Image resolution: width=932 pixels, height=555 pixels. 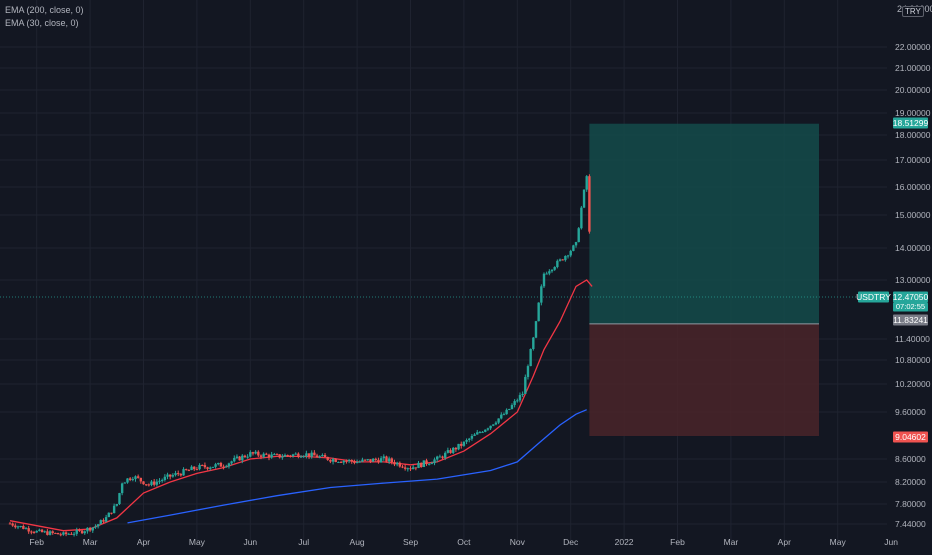 I want to click on x-tick-label: Apr, so click(x=143, y=542).